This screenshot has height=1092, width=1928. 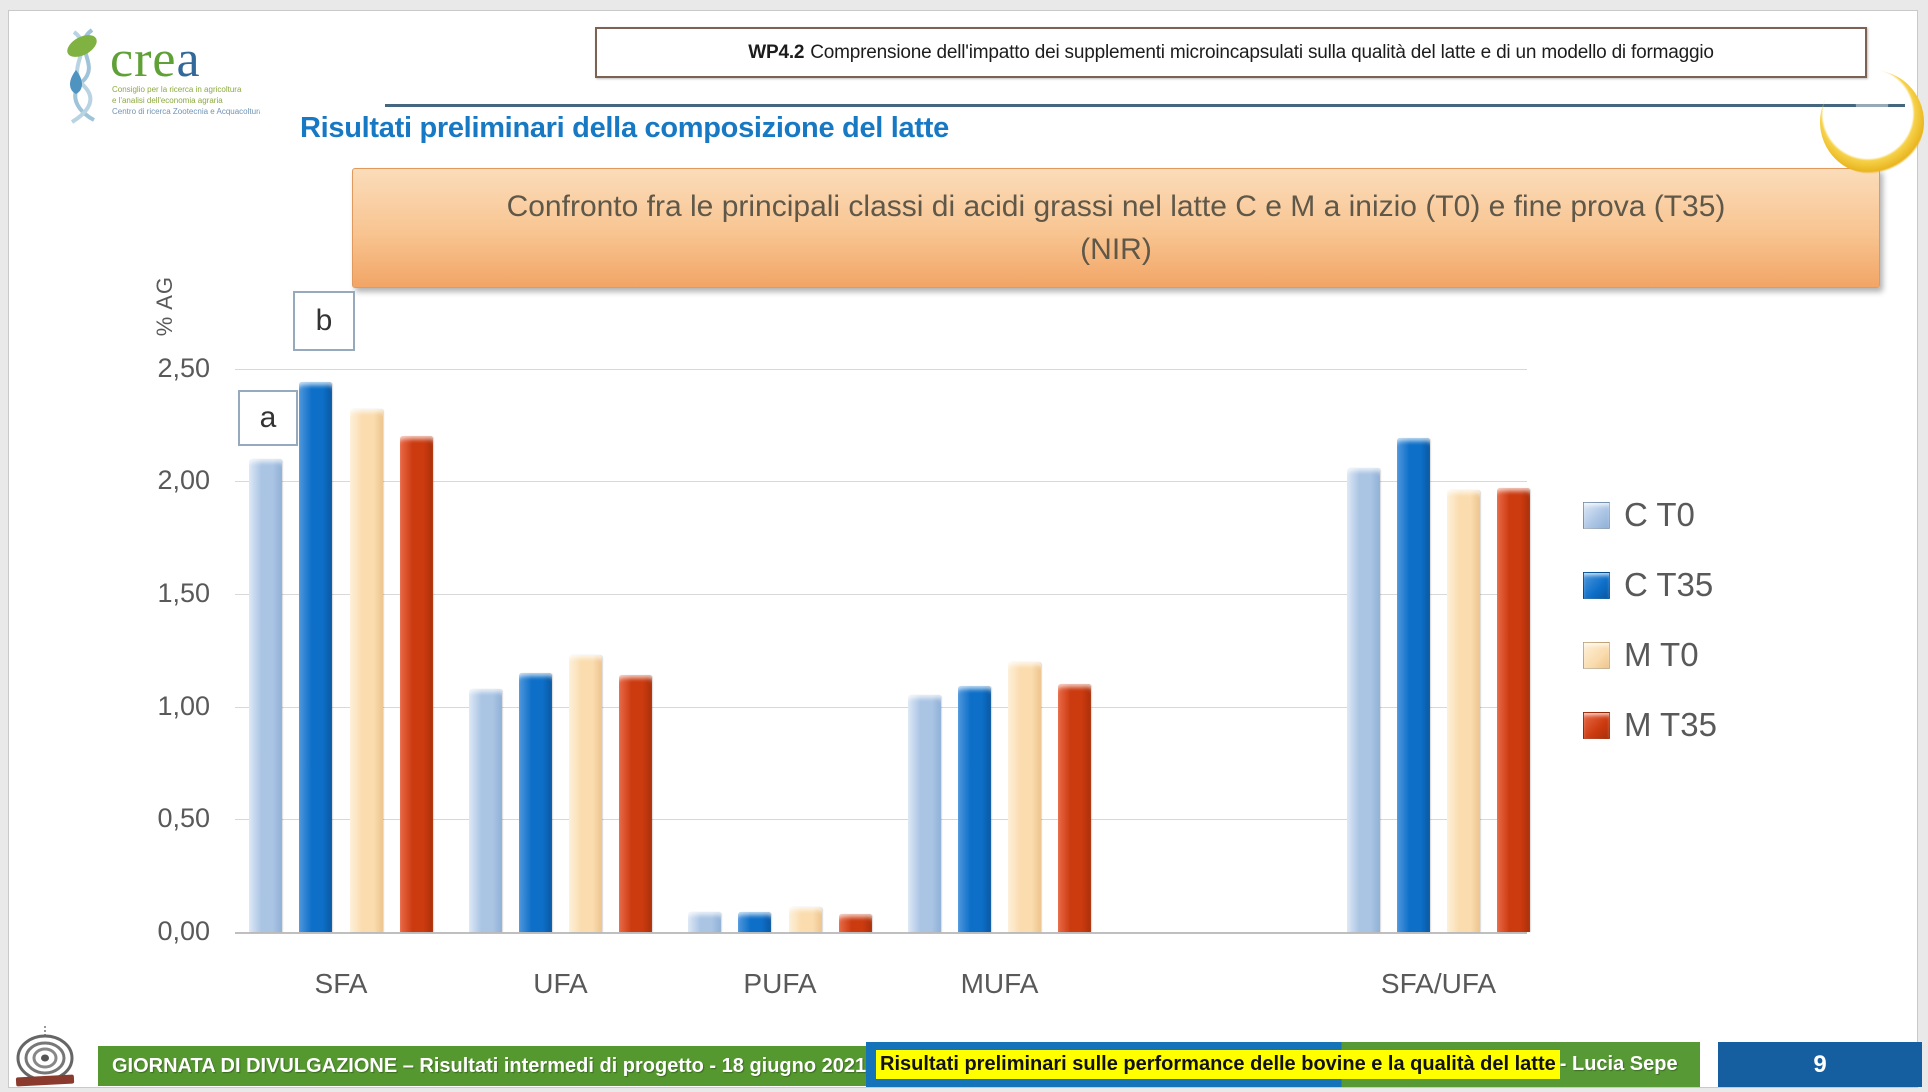 What do you see at coordinates (177, 89) in the screenshot?
I see `crea-subline-1: Consiglio per la ricerca in agricoltura` at bounding box center [177, 89].